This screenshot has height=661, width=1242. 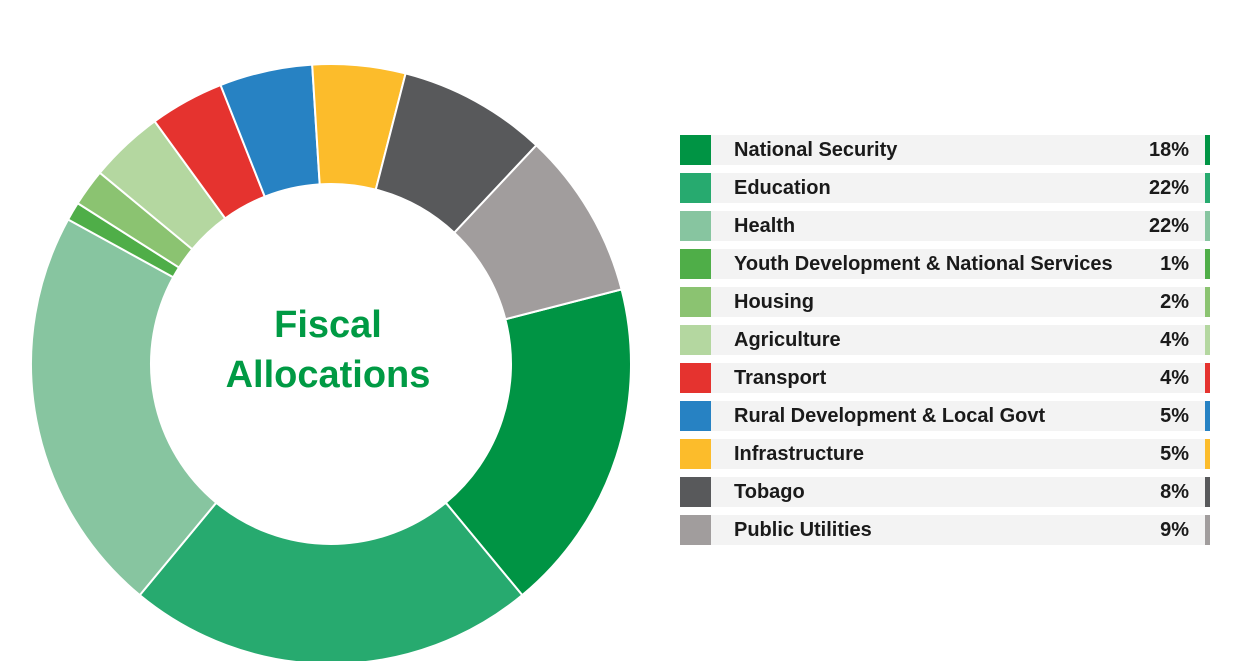 I want to click on legend-label: Agriculture, so click(x=787, y=340).